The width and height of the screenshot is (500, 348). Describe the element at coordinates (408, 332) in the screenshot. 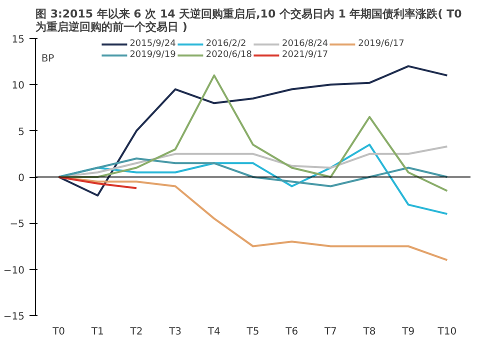

I see `x-tick-label: T9` at that location.